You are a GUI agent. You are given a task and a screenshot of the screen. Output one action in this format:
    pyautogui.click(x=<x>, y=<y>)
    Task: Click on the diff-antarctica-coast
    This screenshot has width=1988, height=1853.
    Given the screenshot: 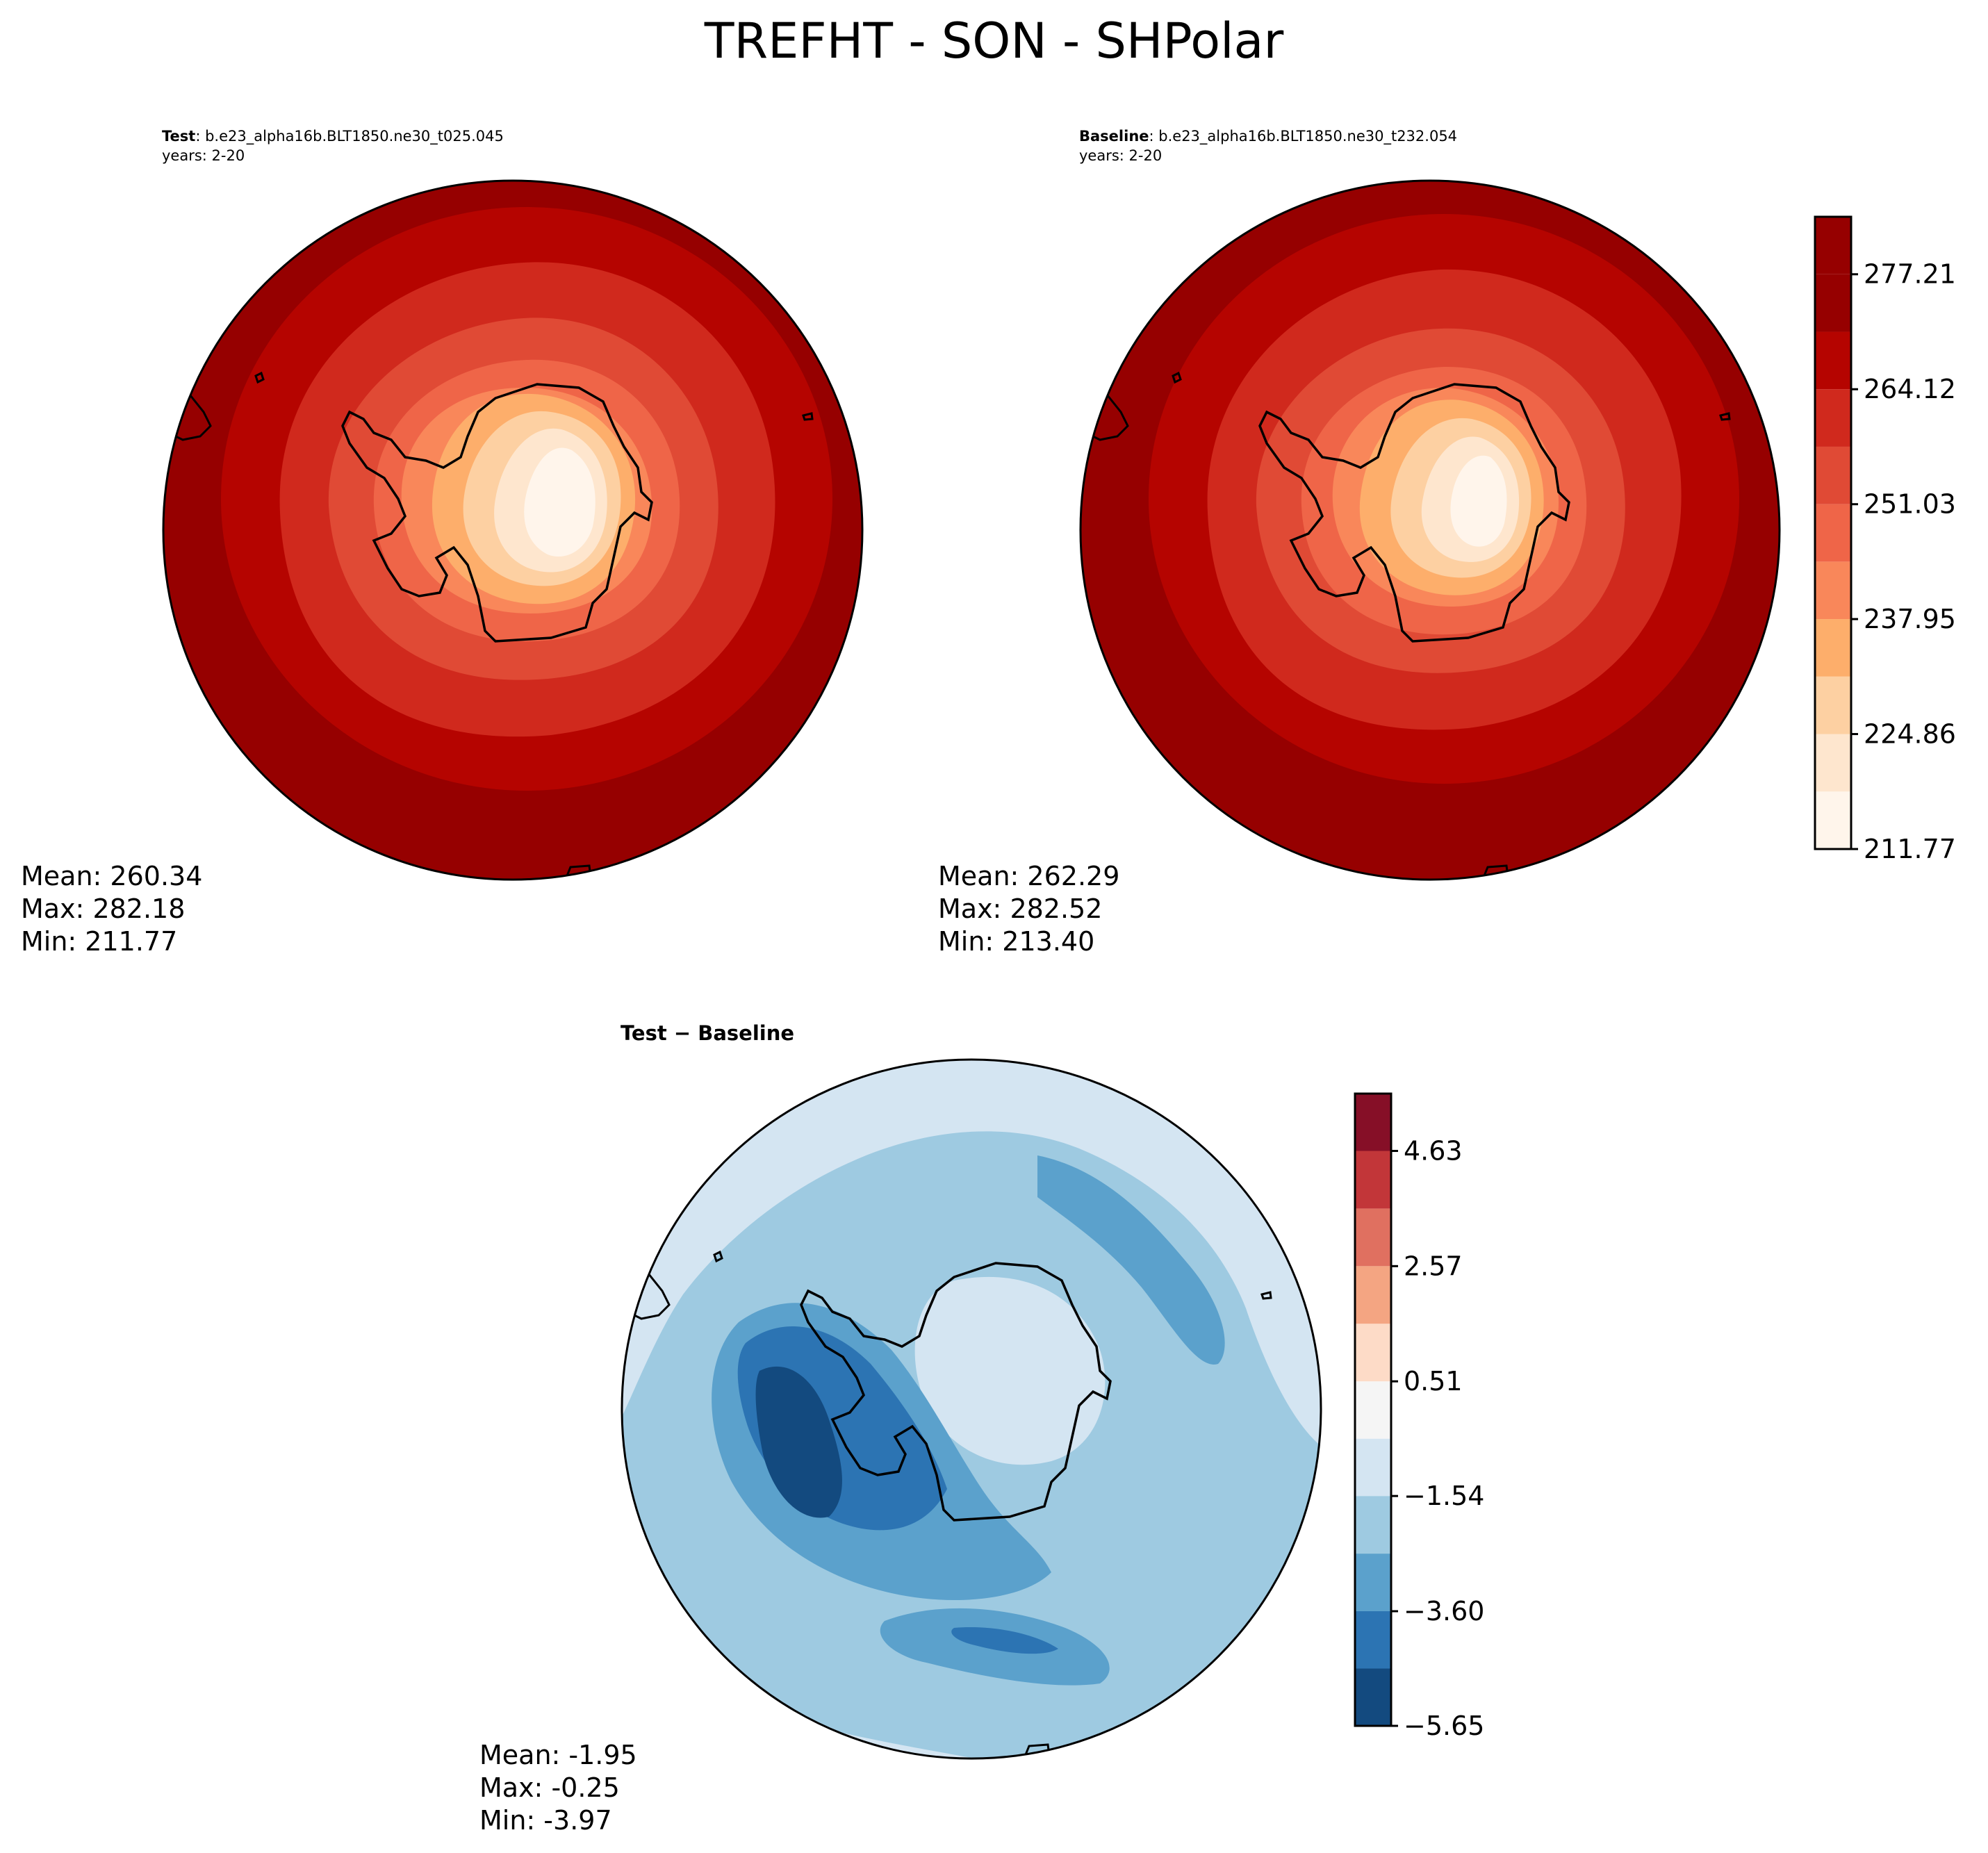 What is the action you would take?
    pyautogui.click(x=956, y=1392)
    